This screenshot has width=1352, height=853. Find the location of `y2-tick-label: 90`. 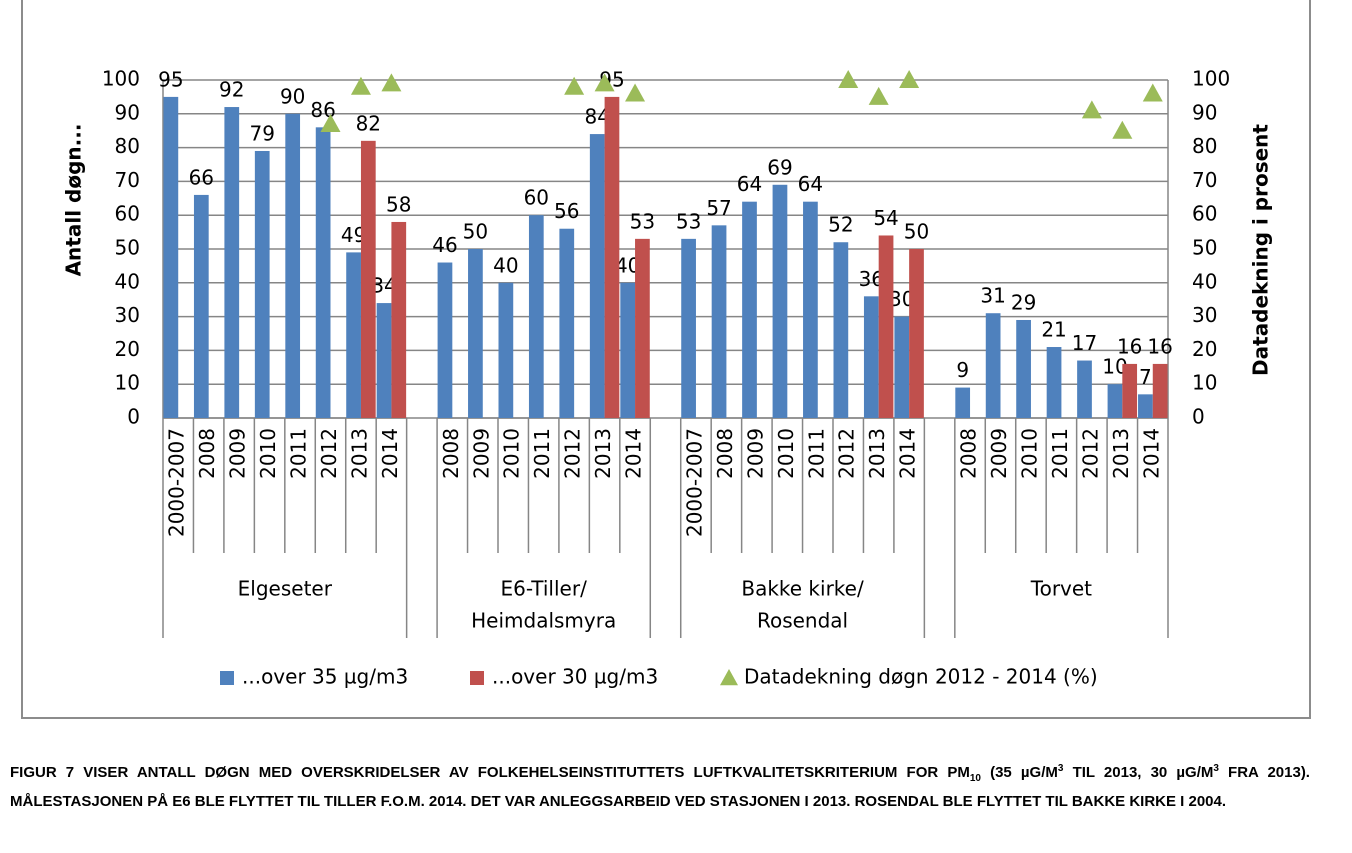

y2-tick-label: 90 is located at coordinates (1204, 112).